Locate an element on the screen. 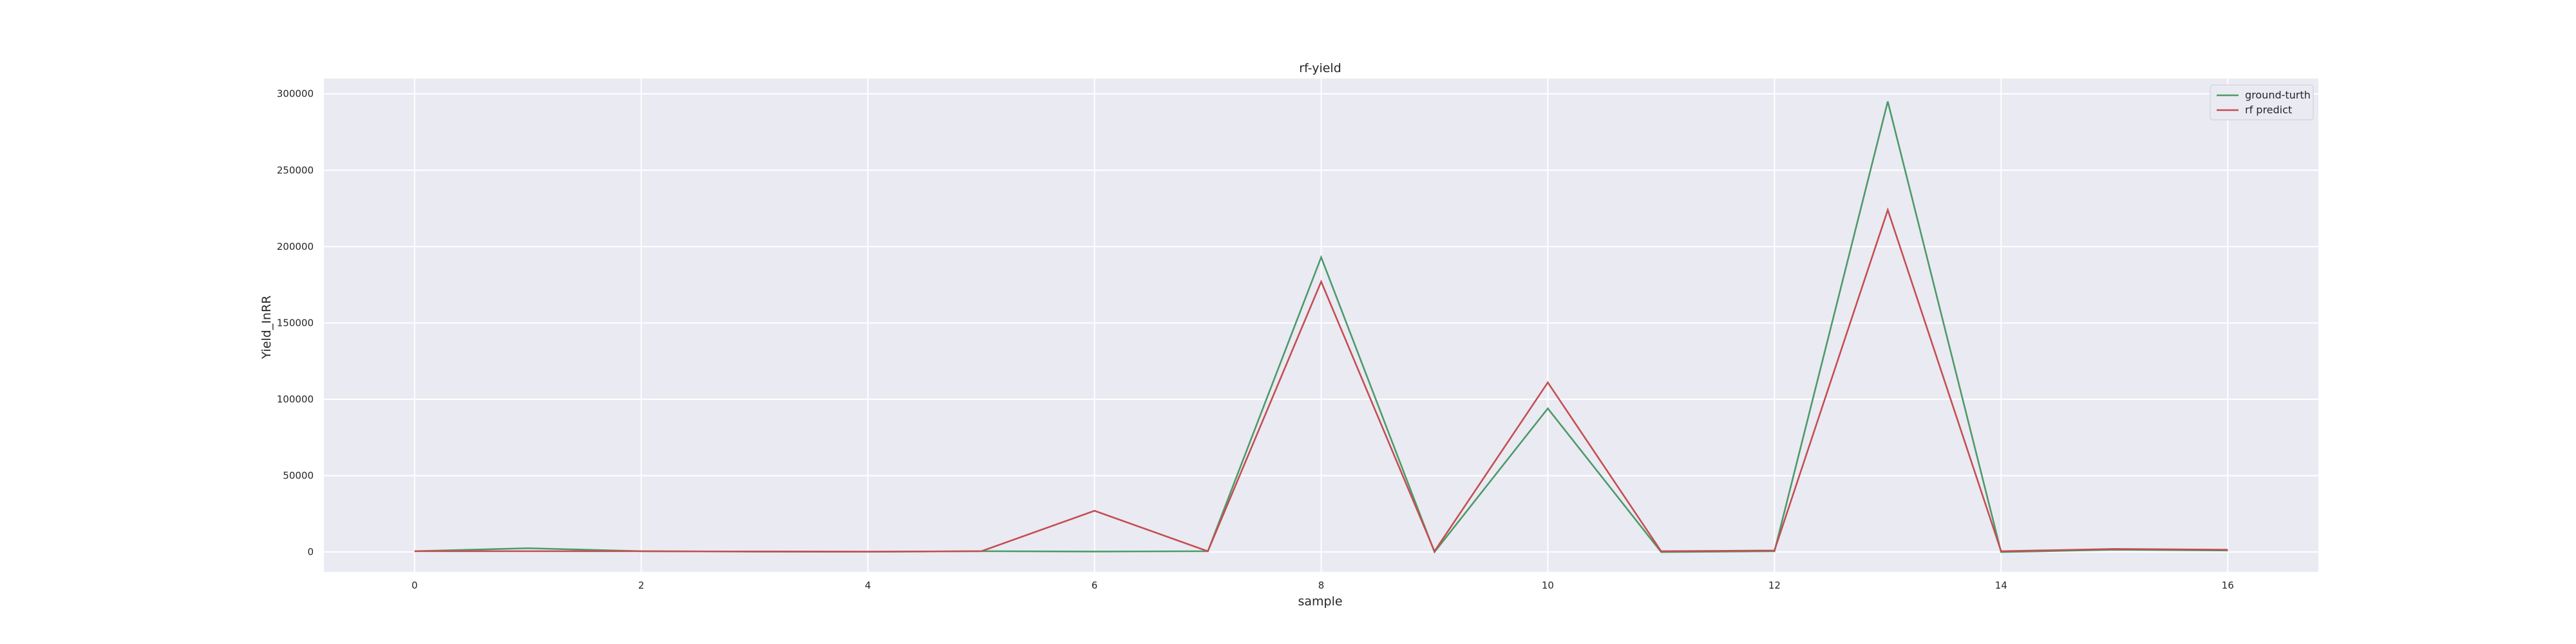 The height and width of the screenshot is (644, 2576). x-tick-label: 2 is located at coordinates (641, 586).